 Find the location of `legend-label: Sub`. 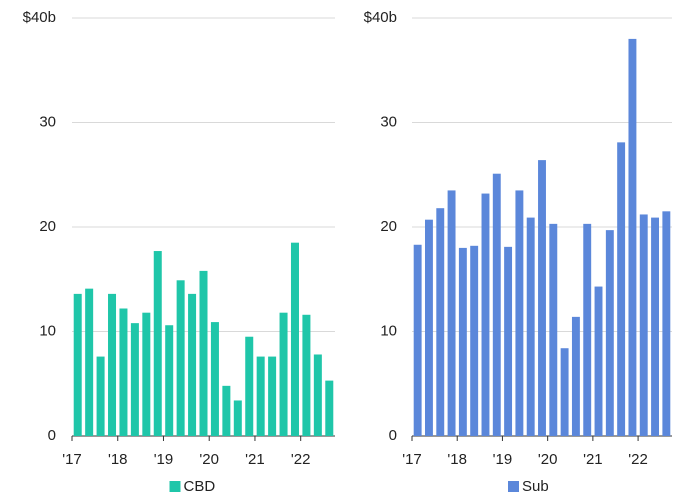

legend-label: Sub is located at coordinates (535, 486).